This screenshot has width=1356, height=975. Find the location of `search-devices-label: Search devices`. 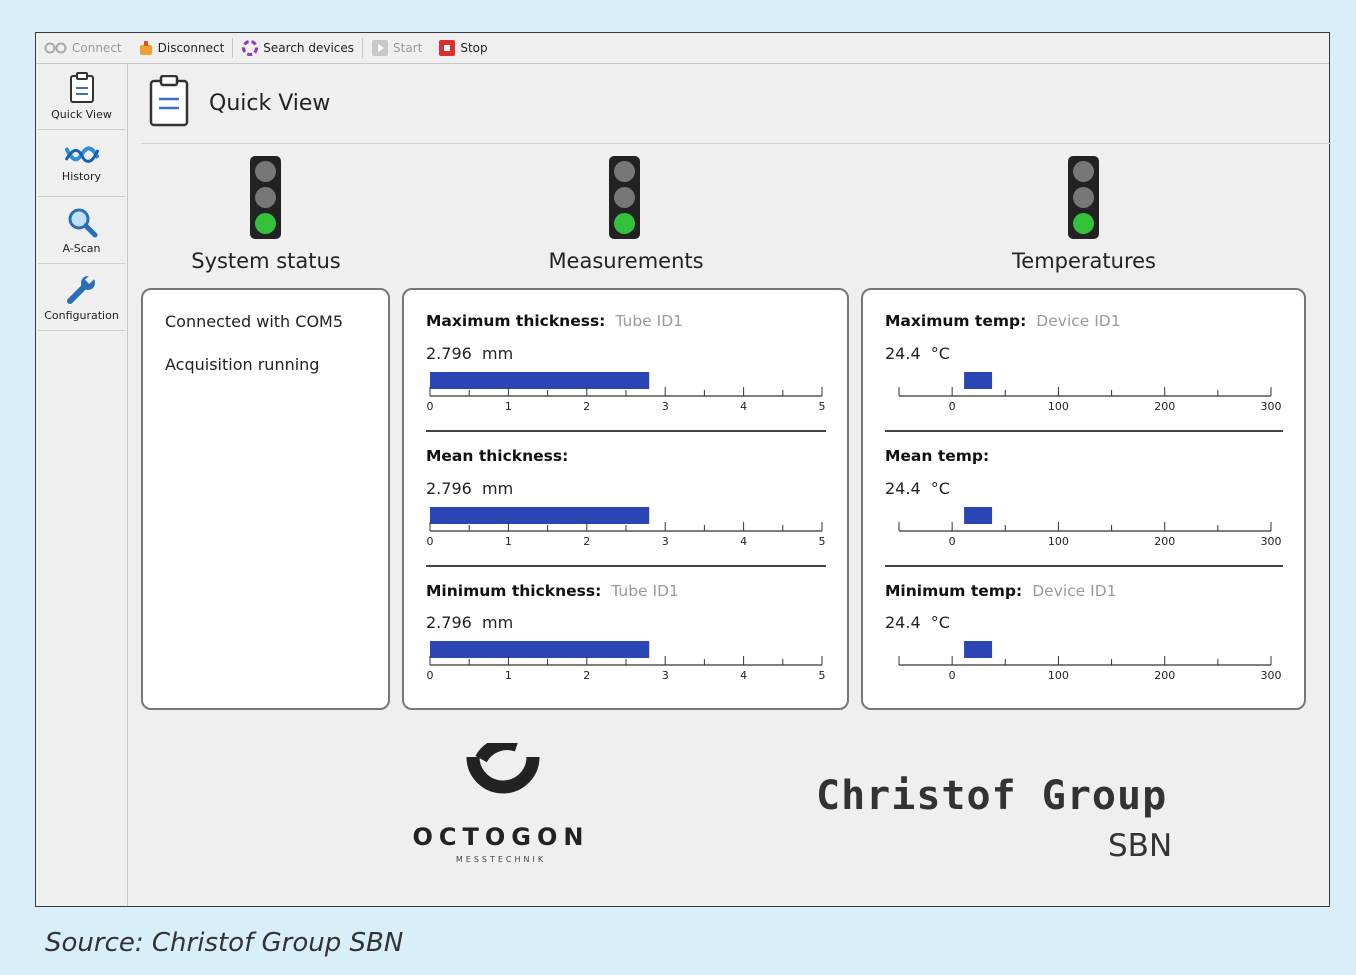

search-devices-label: Search devices is located at coordinates (309, 48).